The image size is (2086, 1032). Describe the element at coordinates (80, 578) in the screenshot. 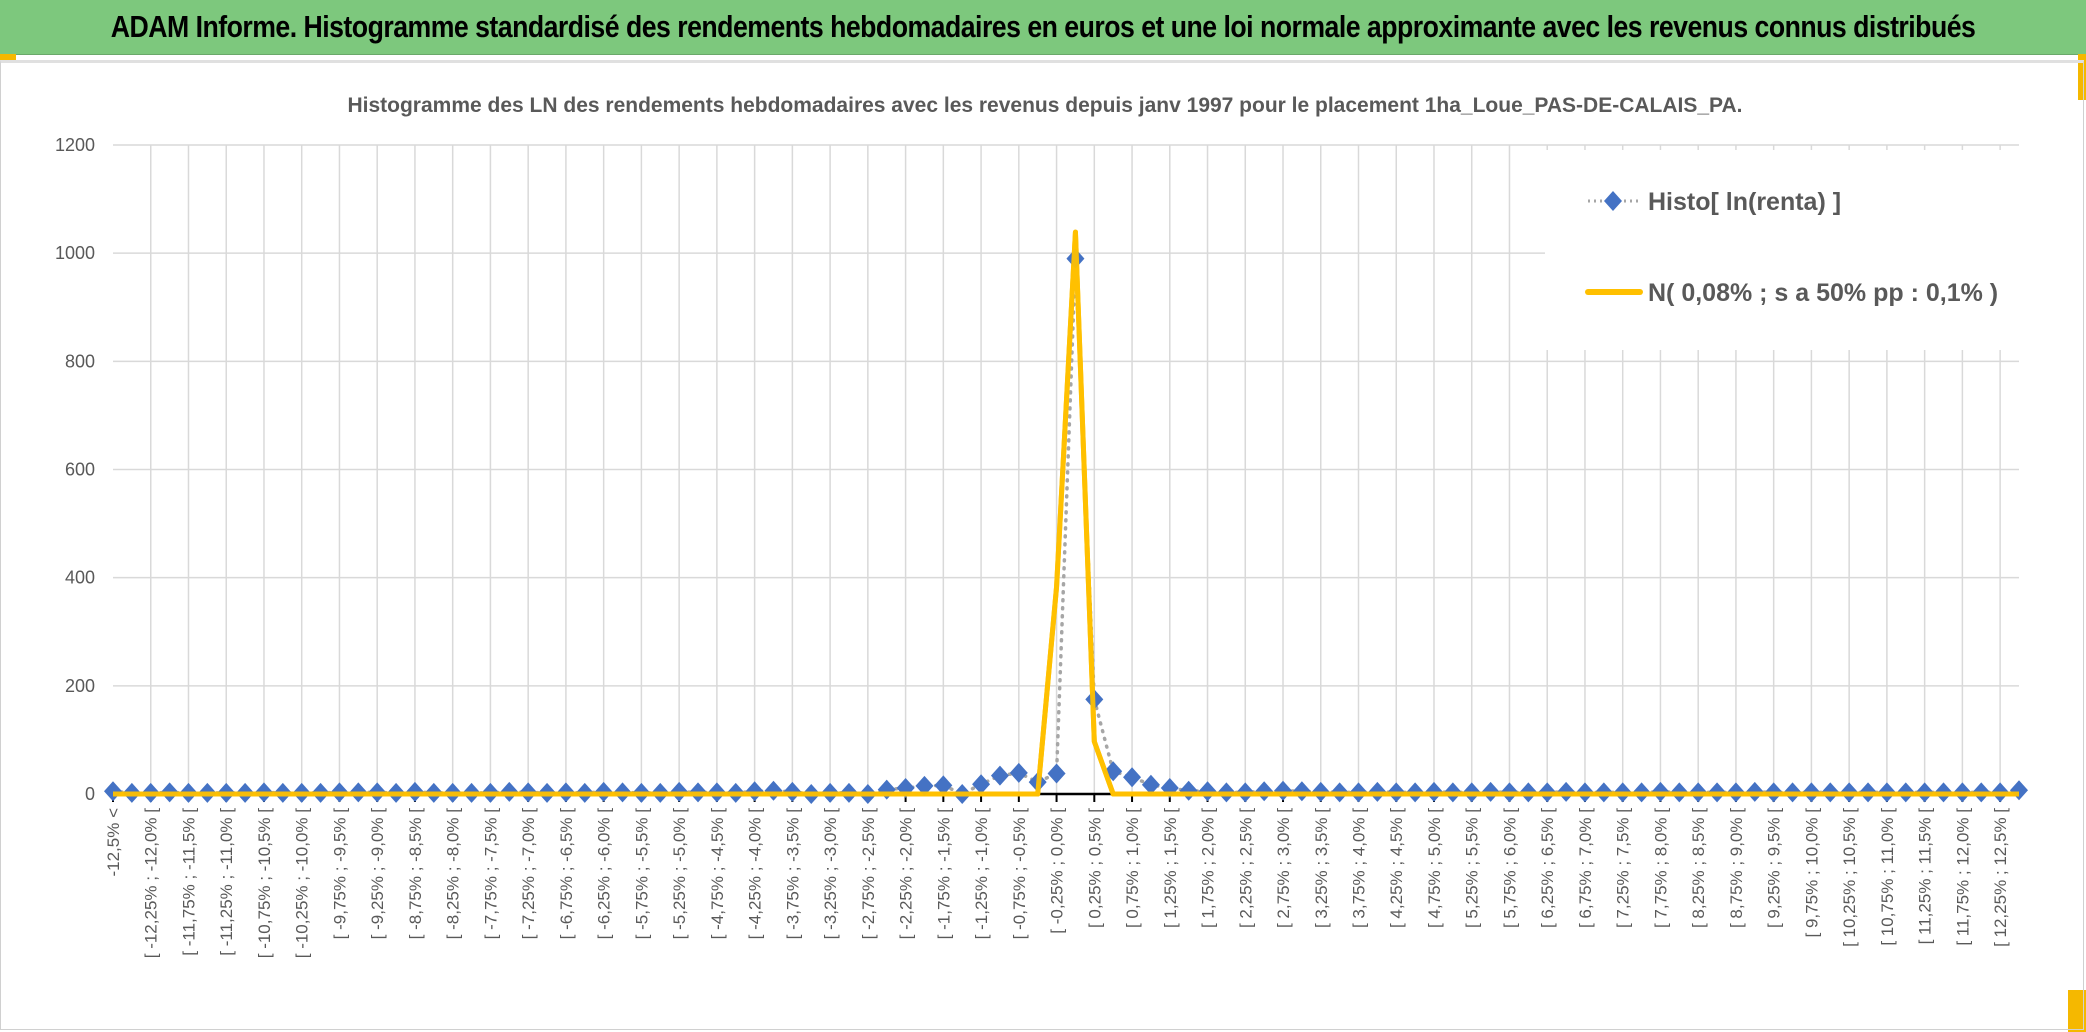

I see `y-tick-label: 400` at that location.